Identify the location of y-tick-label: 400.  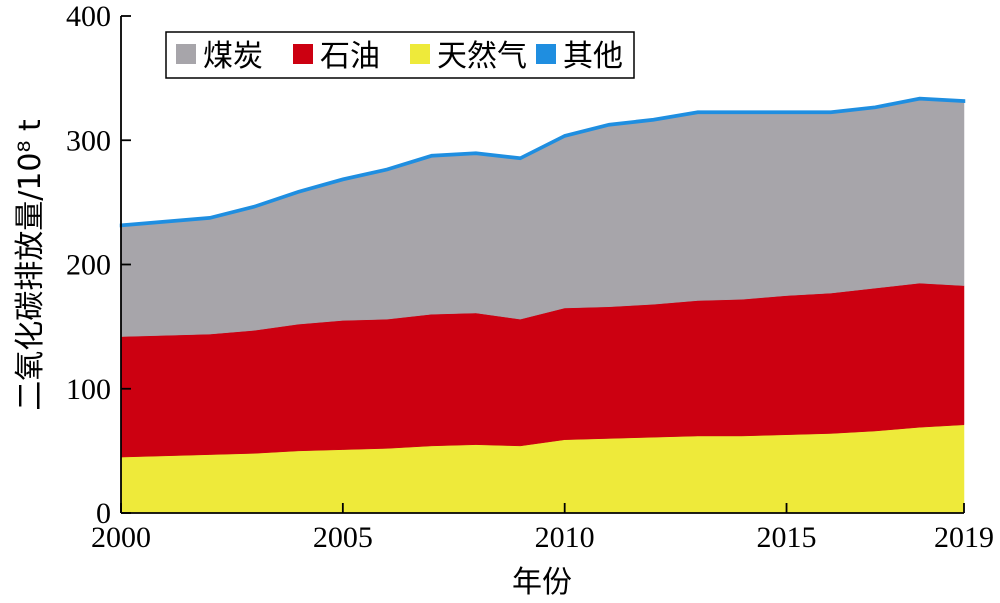
(88, 16).